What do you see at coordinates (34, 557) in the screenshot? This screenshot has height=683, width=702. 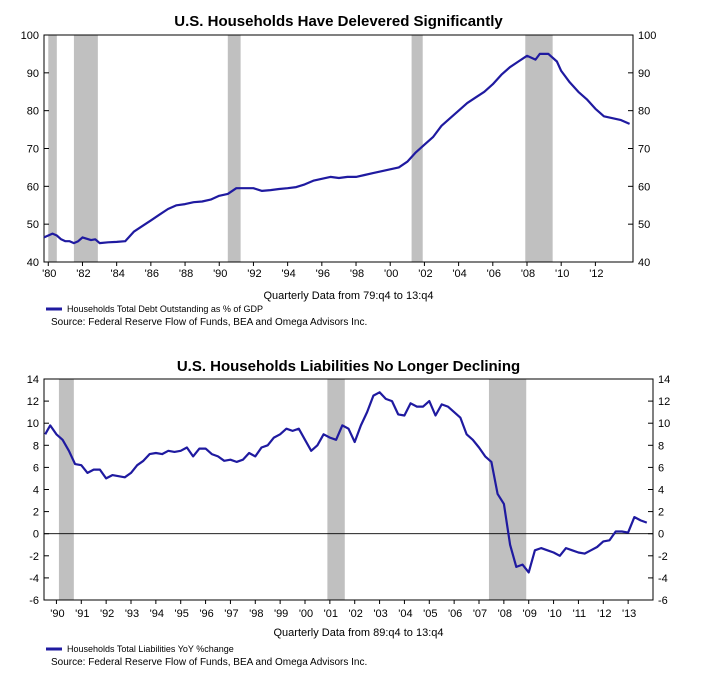 I see `y-tick-label-left: -2` at bounding box center [34, 557].